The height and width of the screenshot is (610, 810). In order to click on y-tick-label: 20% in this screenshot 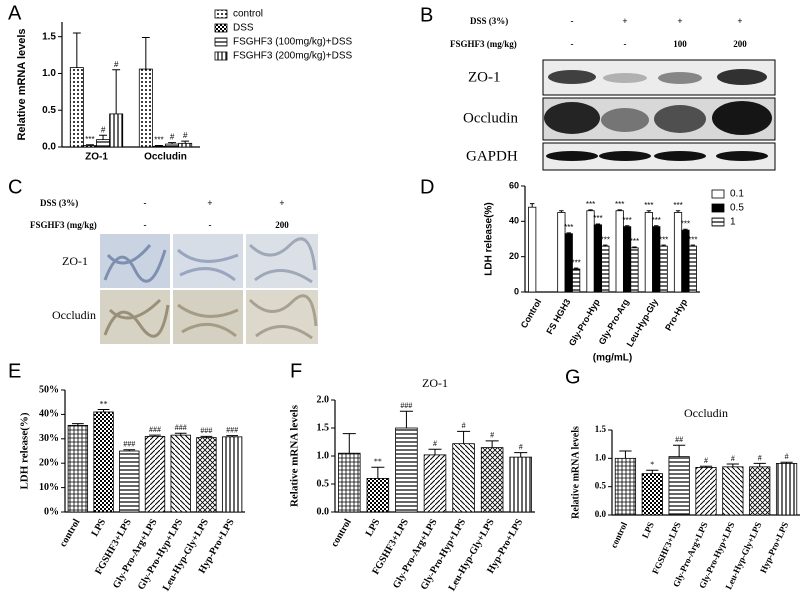, I will do `click(49, 462)`.